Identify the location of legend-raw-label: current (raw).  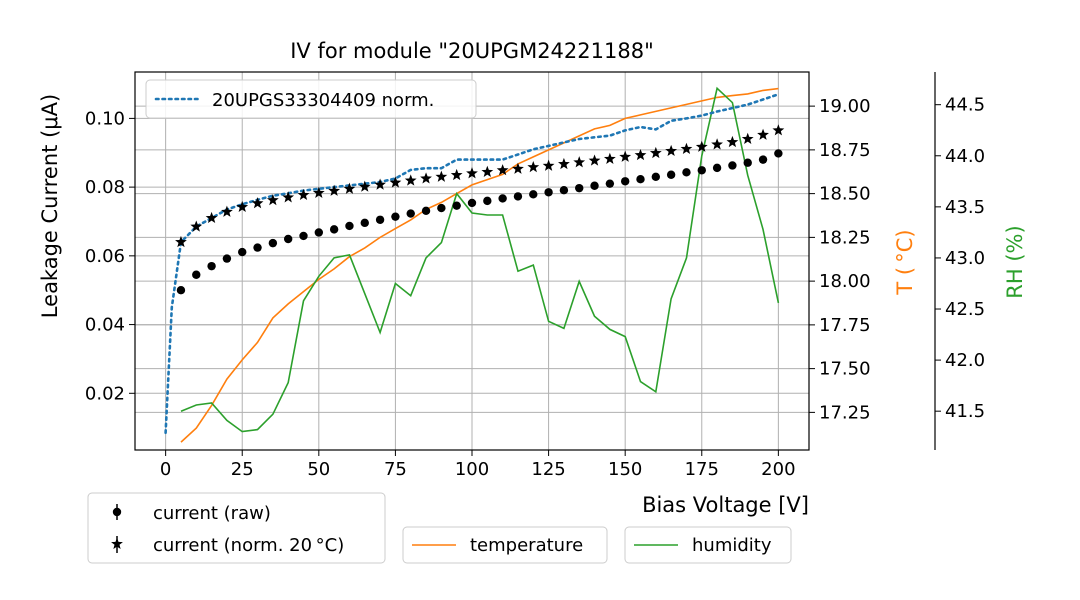
(212, 513).